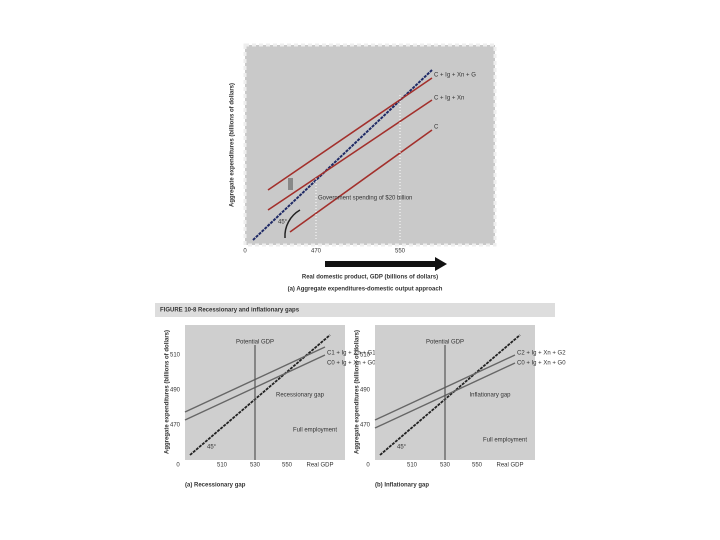 The image size is (720, 540). What do you see at coordinates (300, 396) in the screenshot?
I see `gap-label: Recessionary gap` at bounding box center [300, 396].